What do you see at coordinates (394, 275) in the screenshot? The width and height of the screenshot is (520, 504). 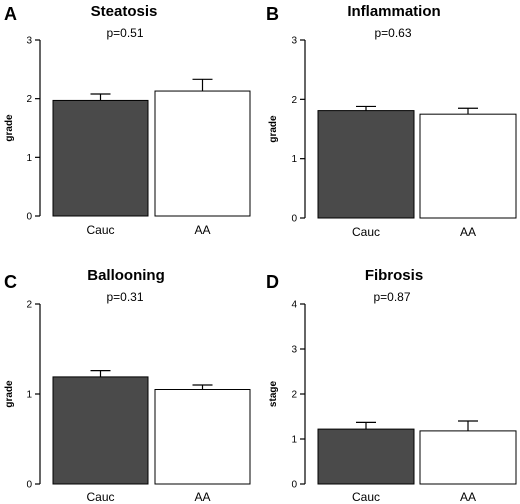 I see `chart-title: Fibrosis` at bounding box center [394, 275].